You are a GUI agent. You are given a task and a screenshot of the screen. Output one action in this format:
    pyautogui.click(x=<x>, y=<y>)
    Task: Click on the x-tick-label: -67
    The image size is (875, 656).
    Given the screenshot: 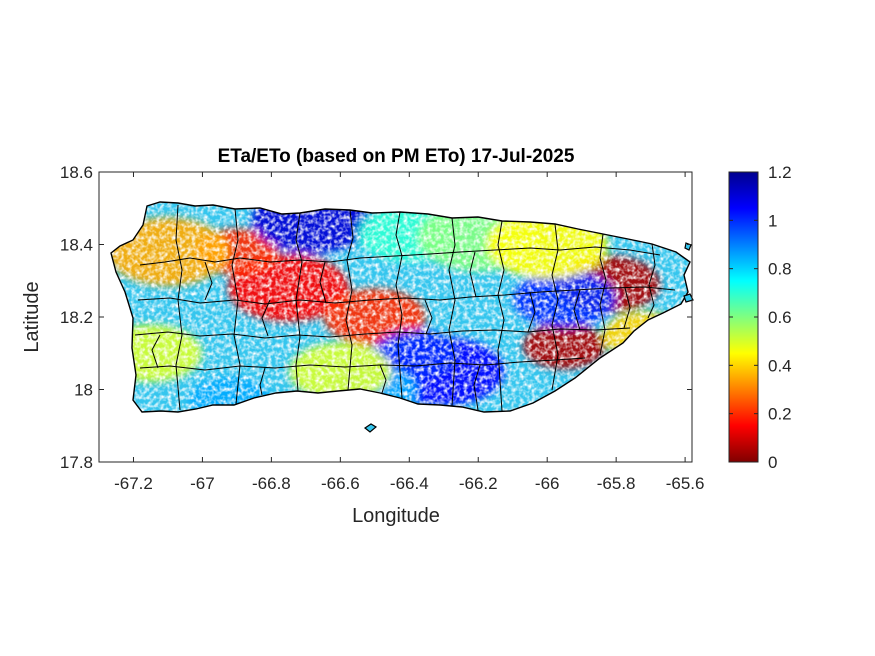 What is the action you would take?
    pyautogui.click(x=202, y=483)
    